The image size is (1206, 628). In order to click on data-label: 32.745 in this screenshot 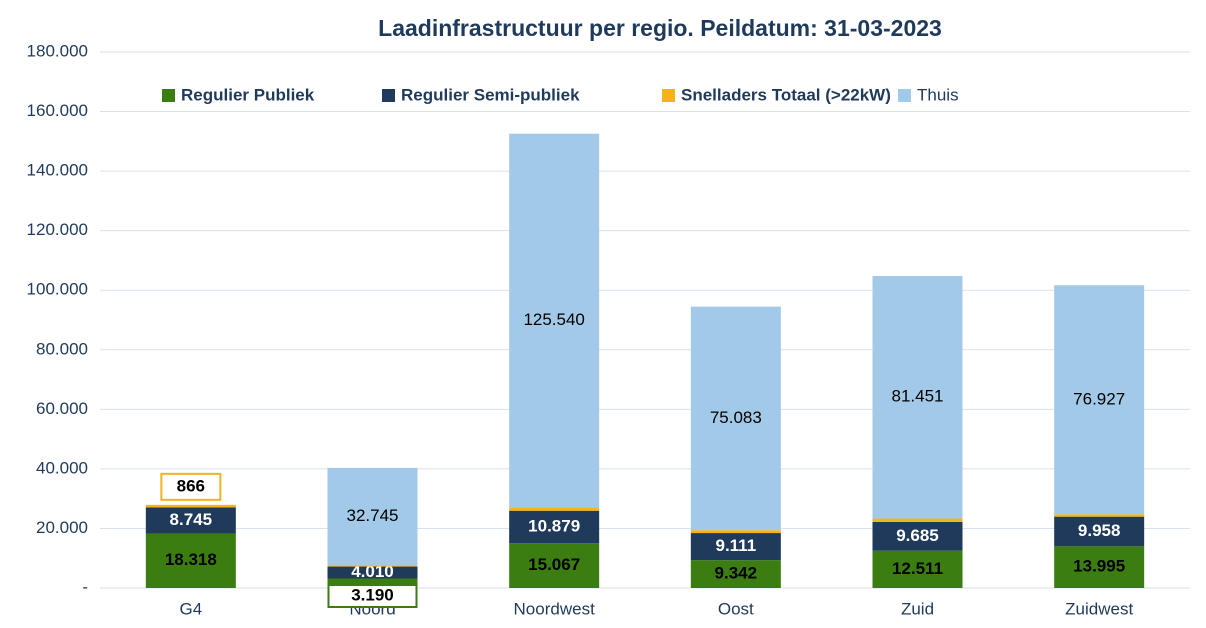, I will do `click(373, 515)`.